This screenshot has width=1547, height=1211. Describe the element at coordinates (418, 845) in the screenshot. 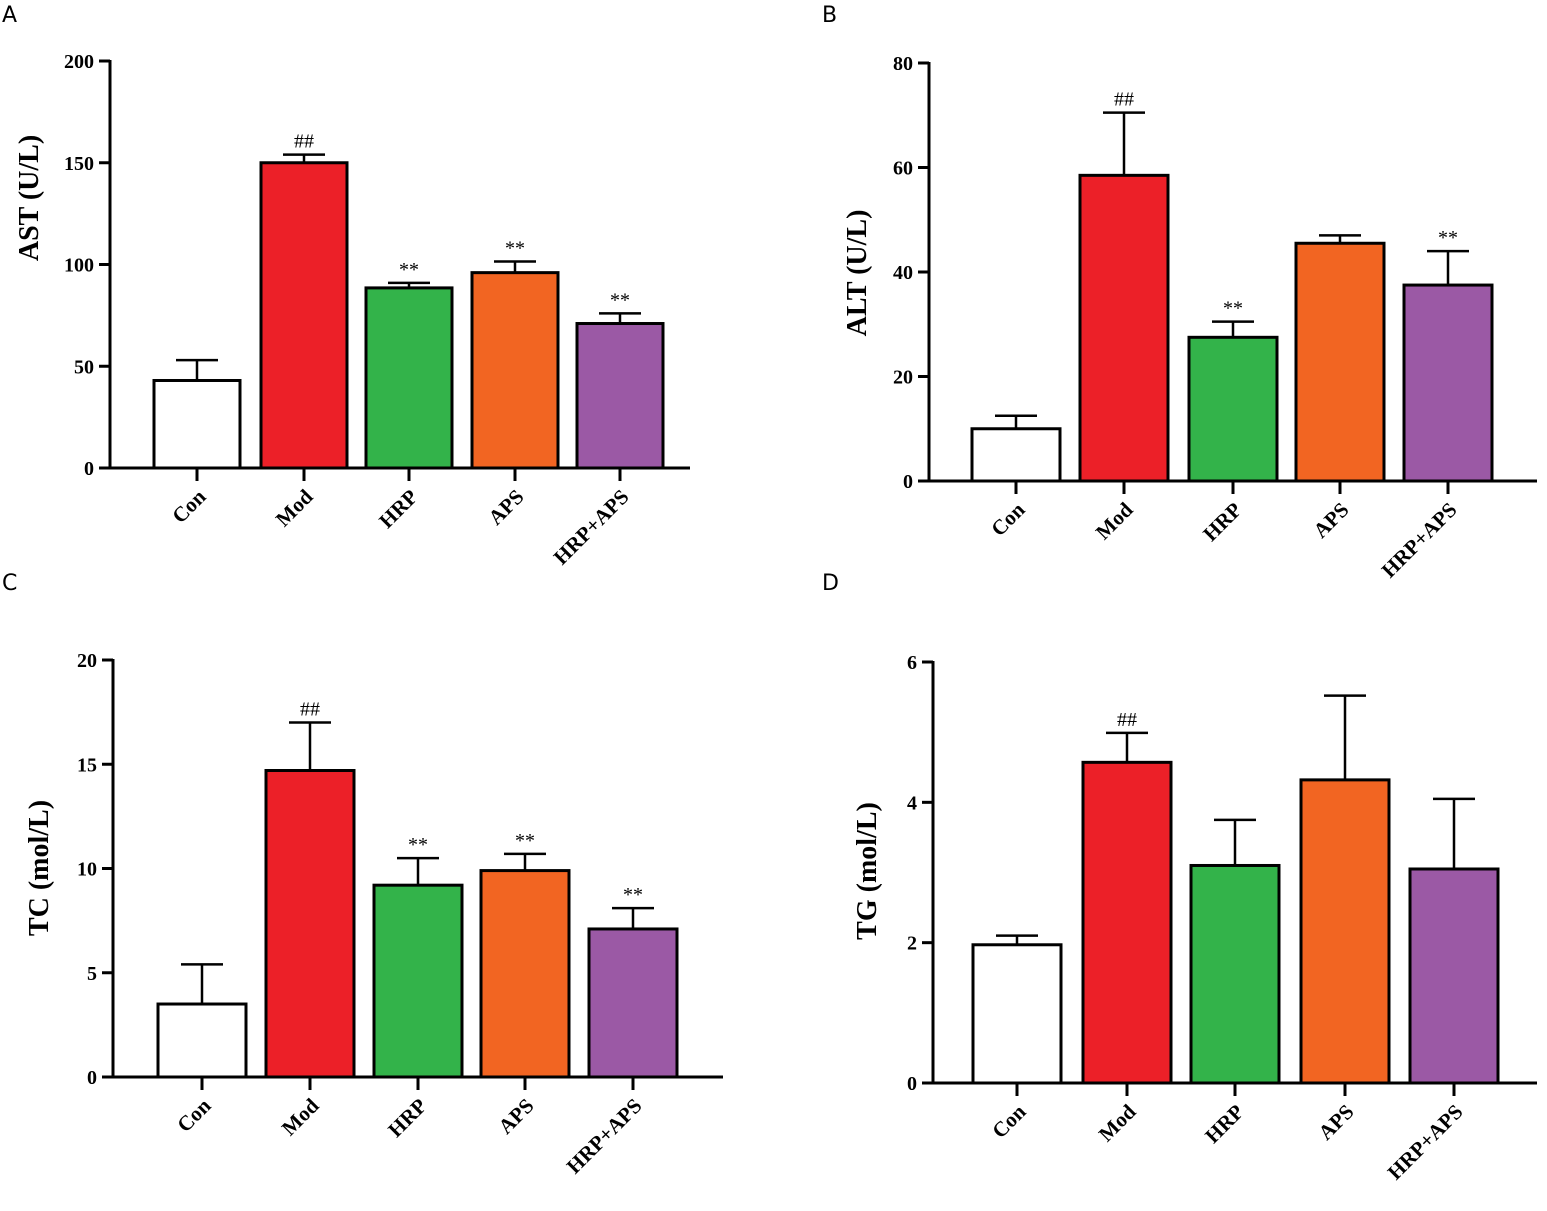

I see `panel-c-significance-2: **` at that location.